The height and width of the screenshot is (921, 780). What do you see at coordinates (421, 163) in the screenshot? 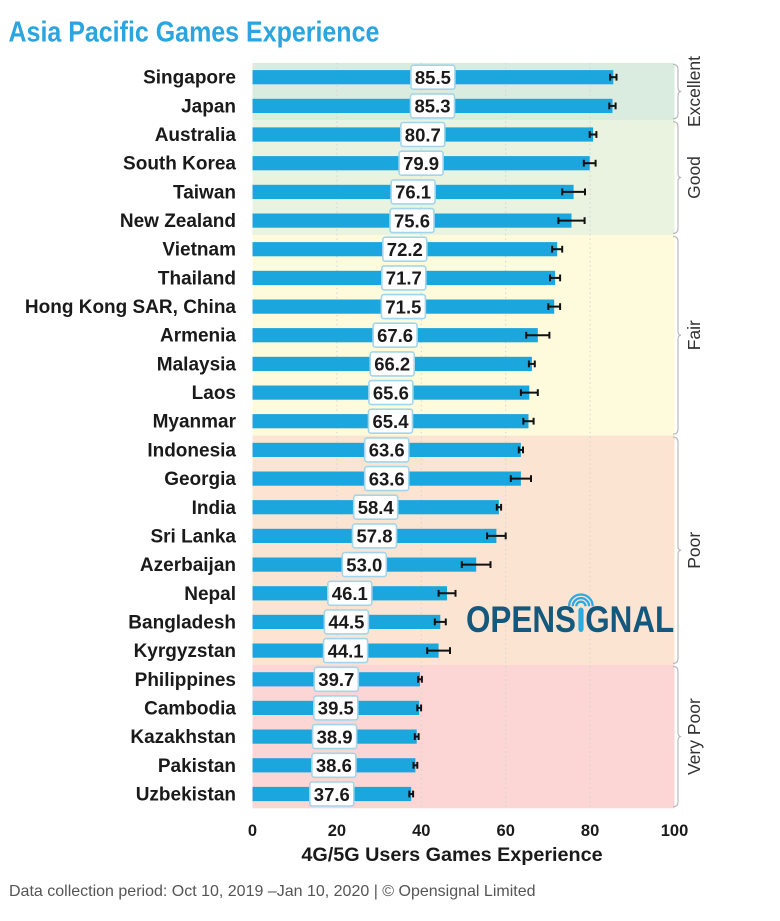
I see `svg-text: 79.9` at bounding box center [421, 163].